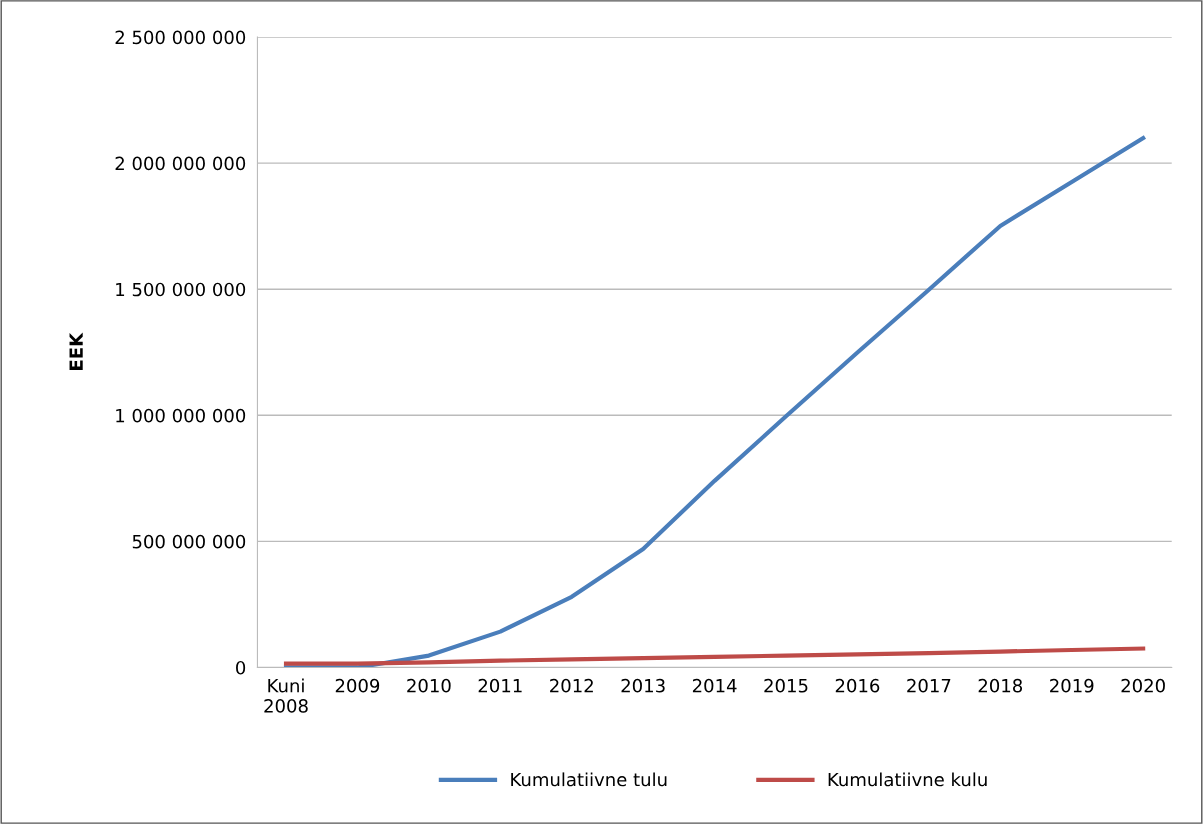  What do you see at coordinates (714, 656) in the screenshot?
I see `line-series` at bounding box center [714, 656].